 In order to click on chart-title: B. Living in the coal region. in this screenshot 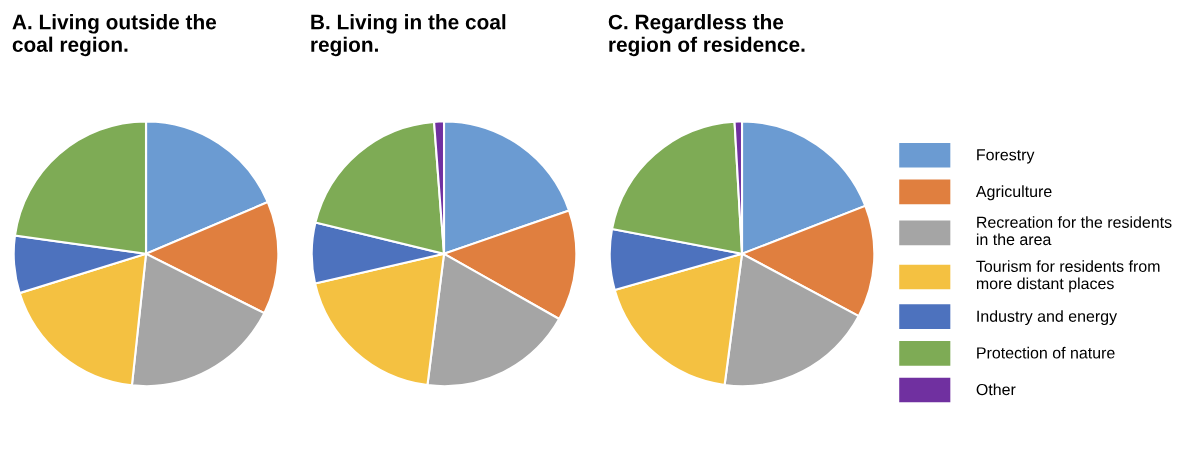, I will do `click(408, 35)`.